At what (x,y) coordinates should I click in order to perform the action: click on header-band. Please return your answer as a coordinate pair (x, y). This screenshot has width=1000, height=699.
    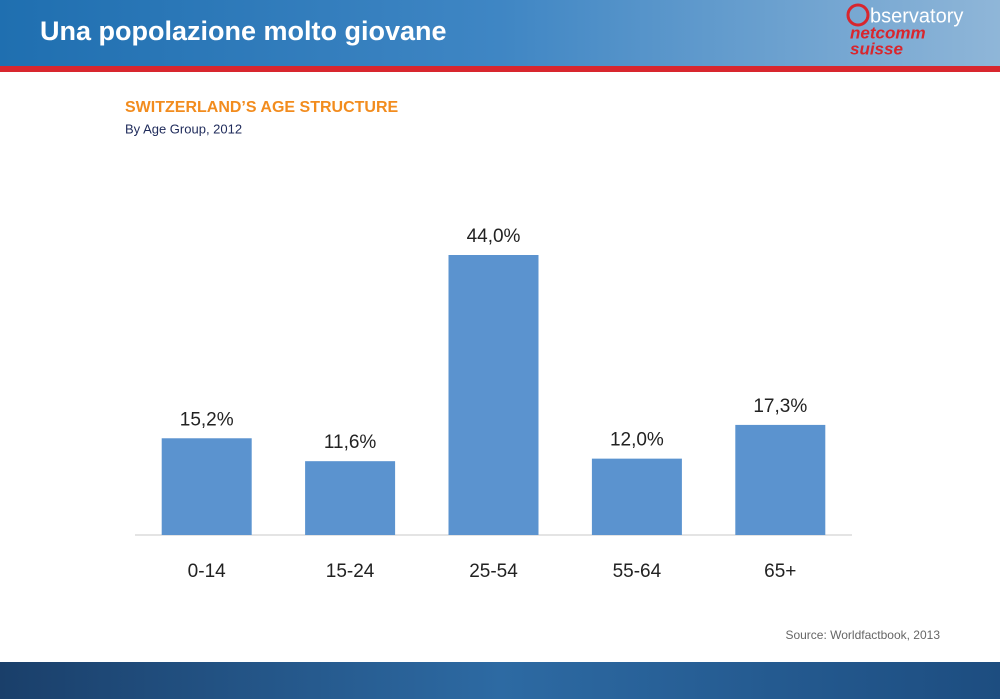
    Looking at the image, I should click on (500, 33).